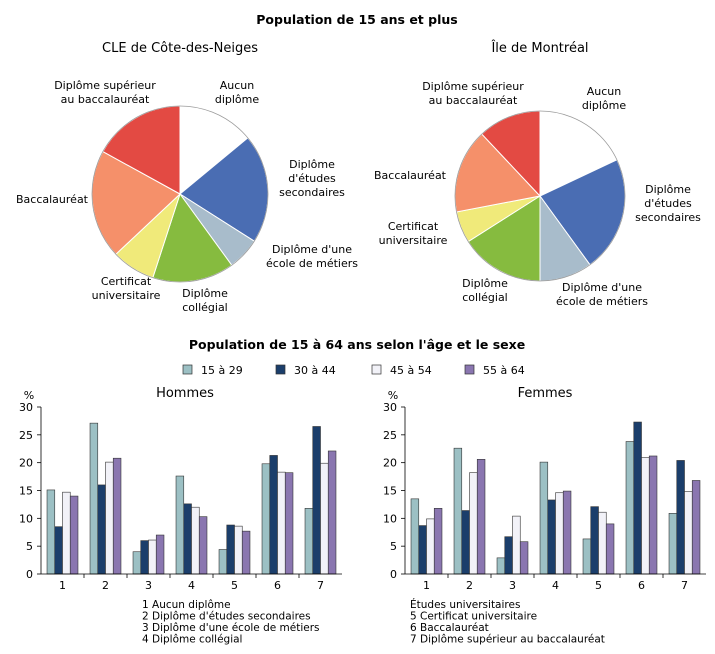  What do you see at coordinates (353, 370) in the screenshot?
I see `legend: 15 à 29 30 à 44 45 à 54 55 à 64` at bounding box center [353, 370].